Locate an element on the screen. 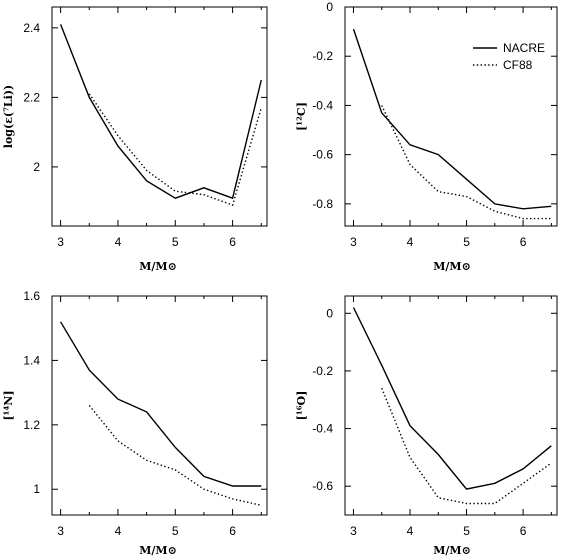  y-tick-label: 1.4 is located at coordinates (31, 360).